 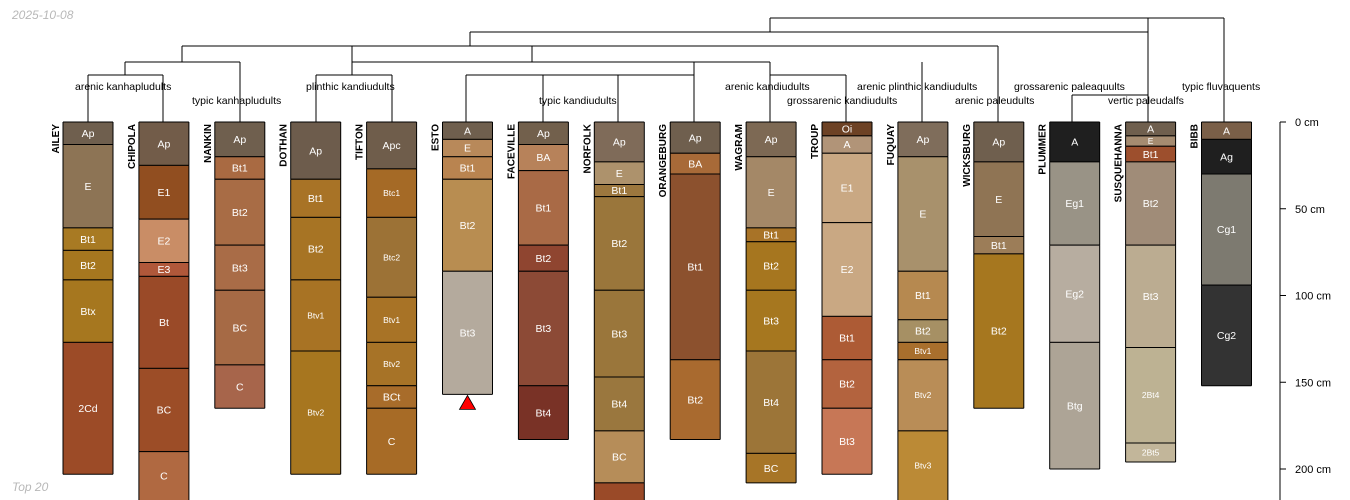 What do you see at coordinates (1226, 230) in the screenshot?
I see `horizon-label: Cg1` at bounding box center [1226, 230].